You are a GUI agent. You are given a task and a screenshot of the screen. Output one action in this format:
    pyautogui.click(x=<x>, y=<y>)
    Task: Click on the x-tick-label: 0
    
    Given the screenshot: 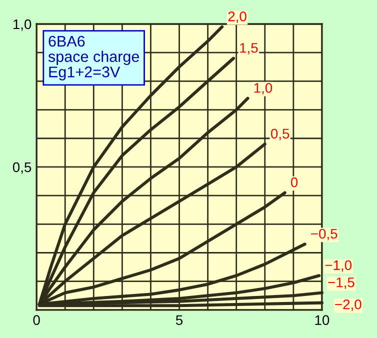 What is the action you would take?
    pyautogui.click(x=36, y=320)
    